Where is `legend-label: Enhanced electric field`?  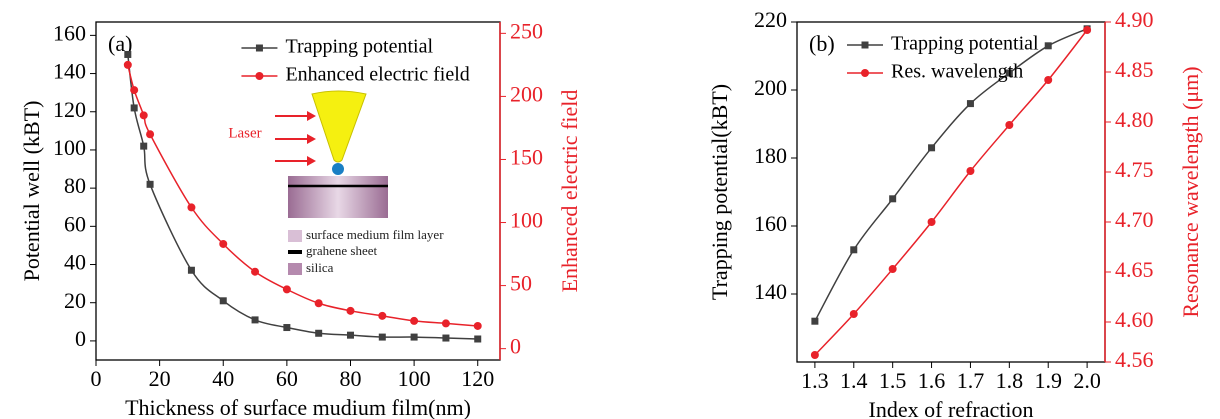 legend-label: Enhanced electric field is located at coordinates (377, 75).